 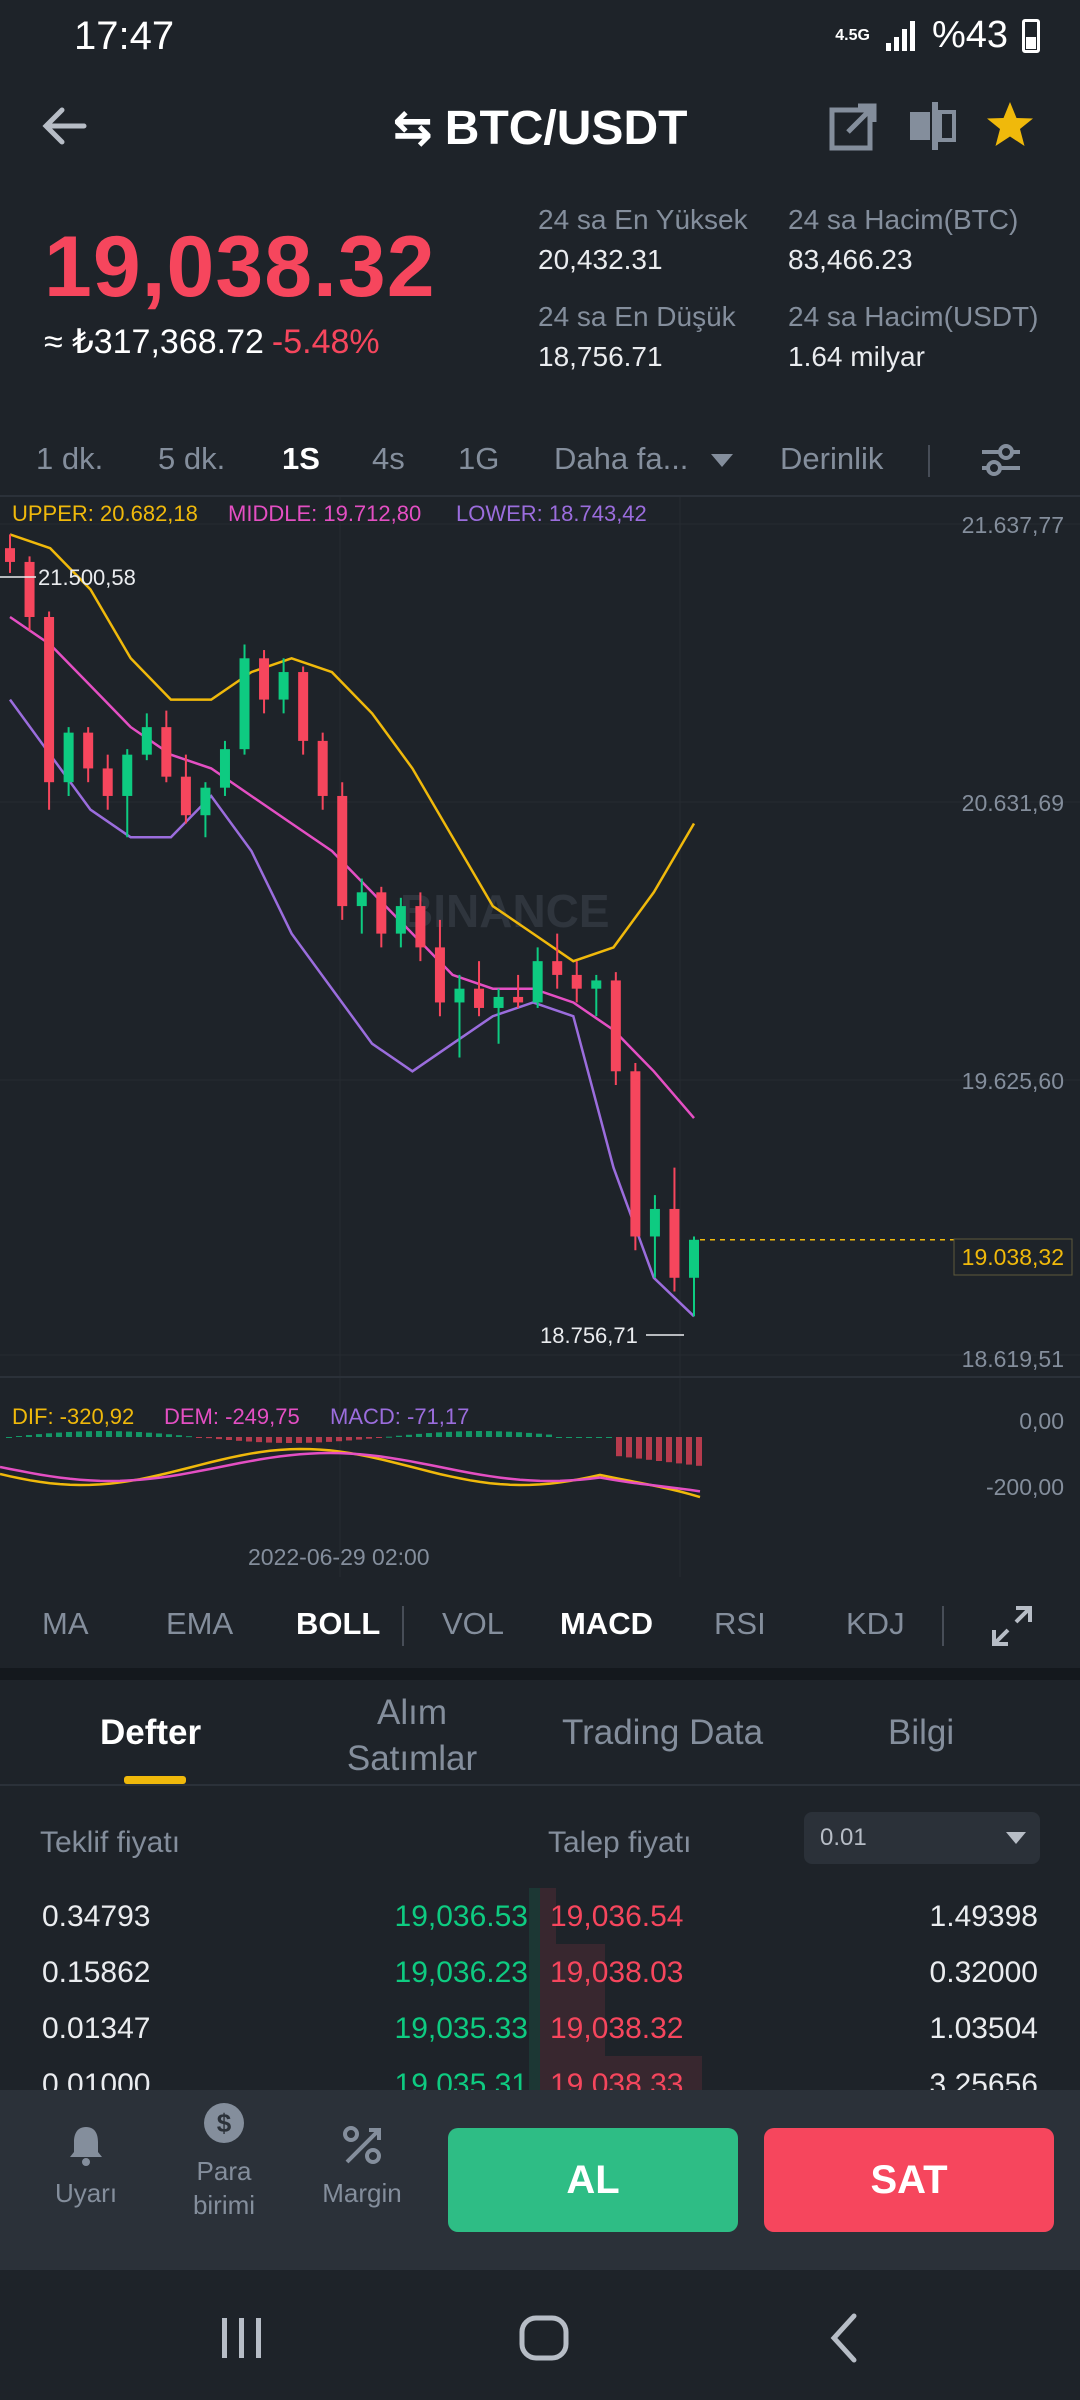 What do you see at coordinates (1010, 126) in the screenshot?
I see `favorite-star-icon` at bounding box center [1010, 126].